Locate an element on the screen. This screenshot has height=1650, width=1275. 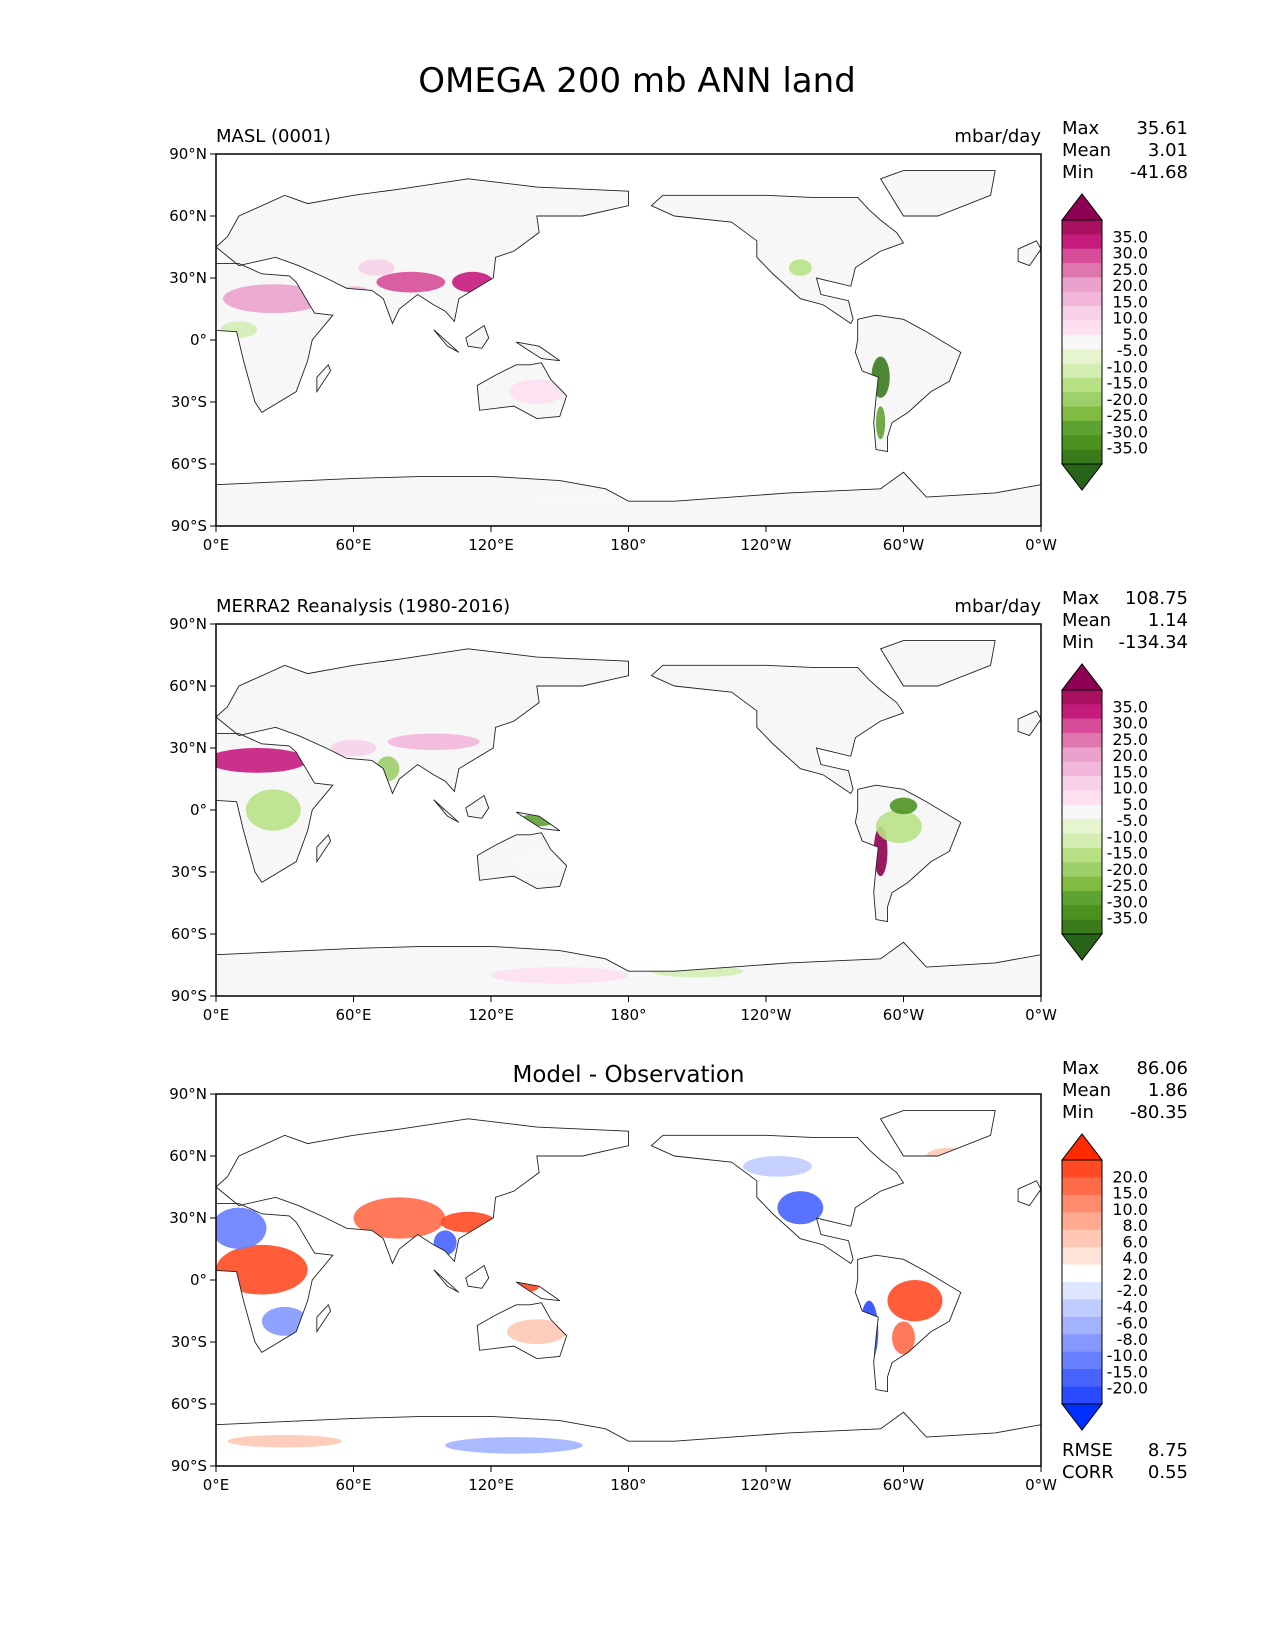
stat-label: RMSE is located at coordinates (1087, 1450).